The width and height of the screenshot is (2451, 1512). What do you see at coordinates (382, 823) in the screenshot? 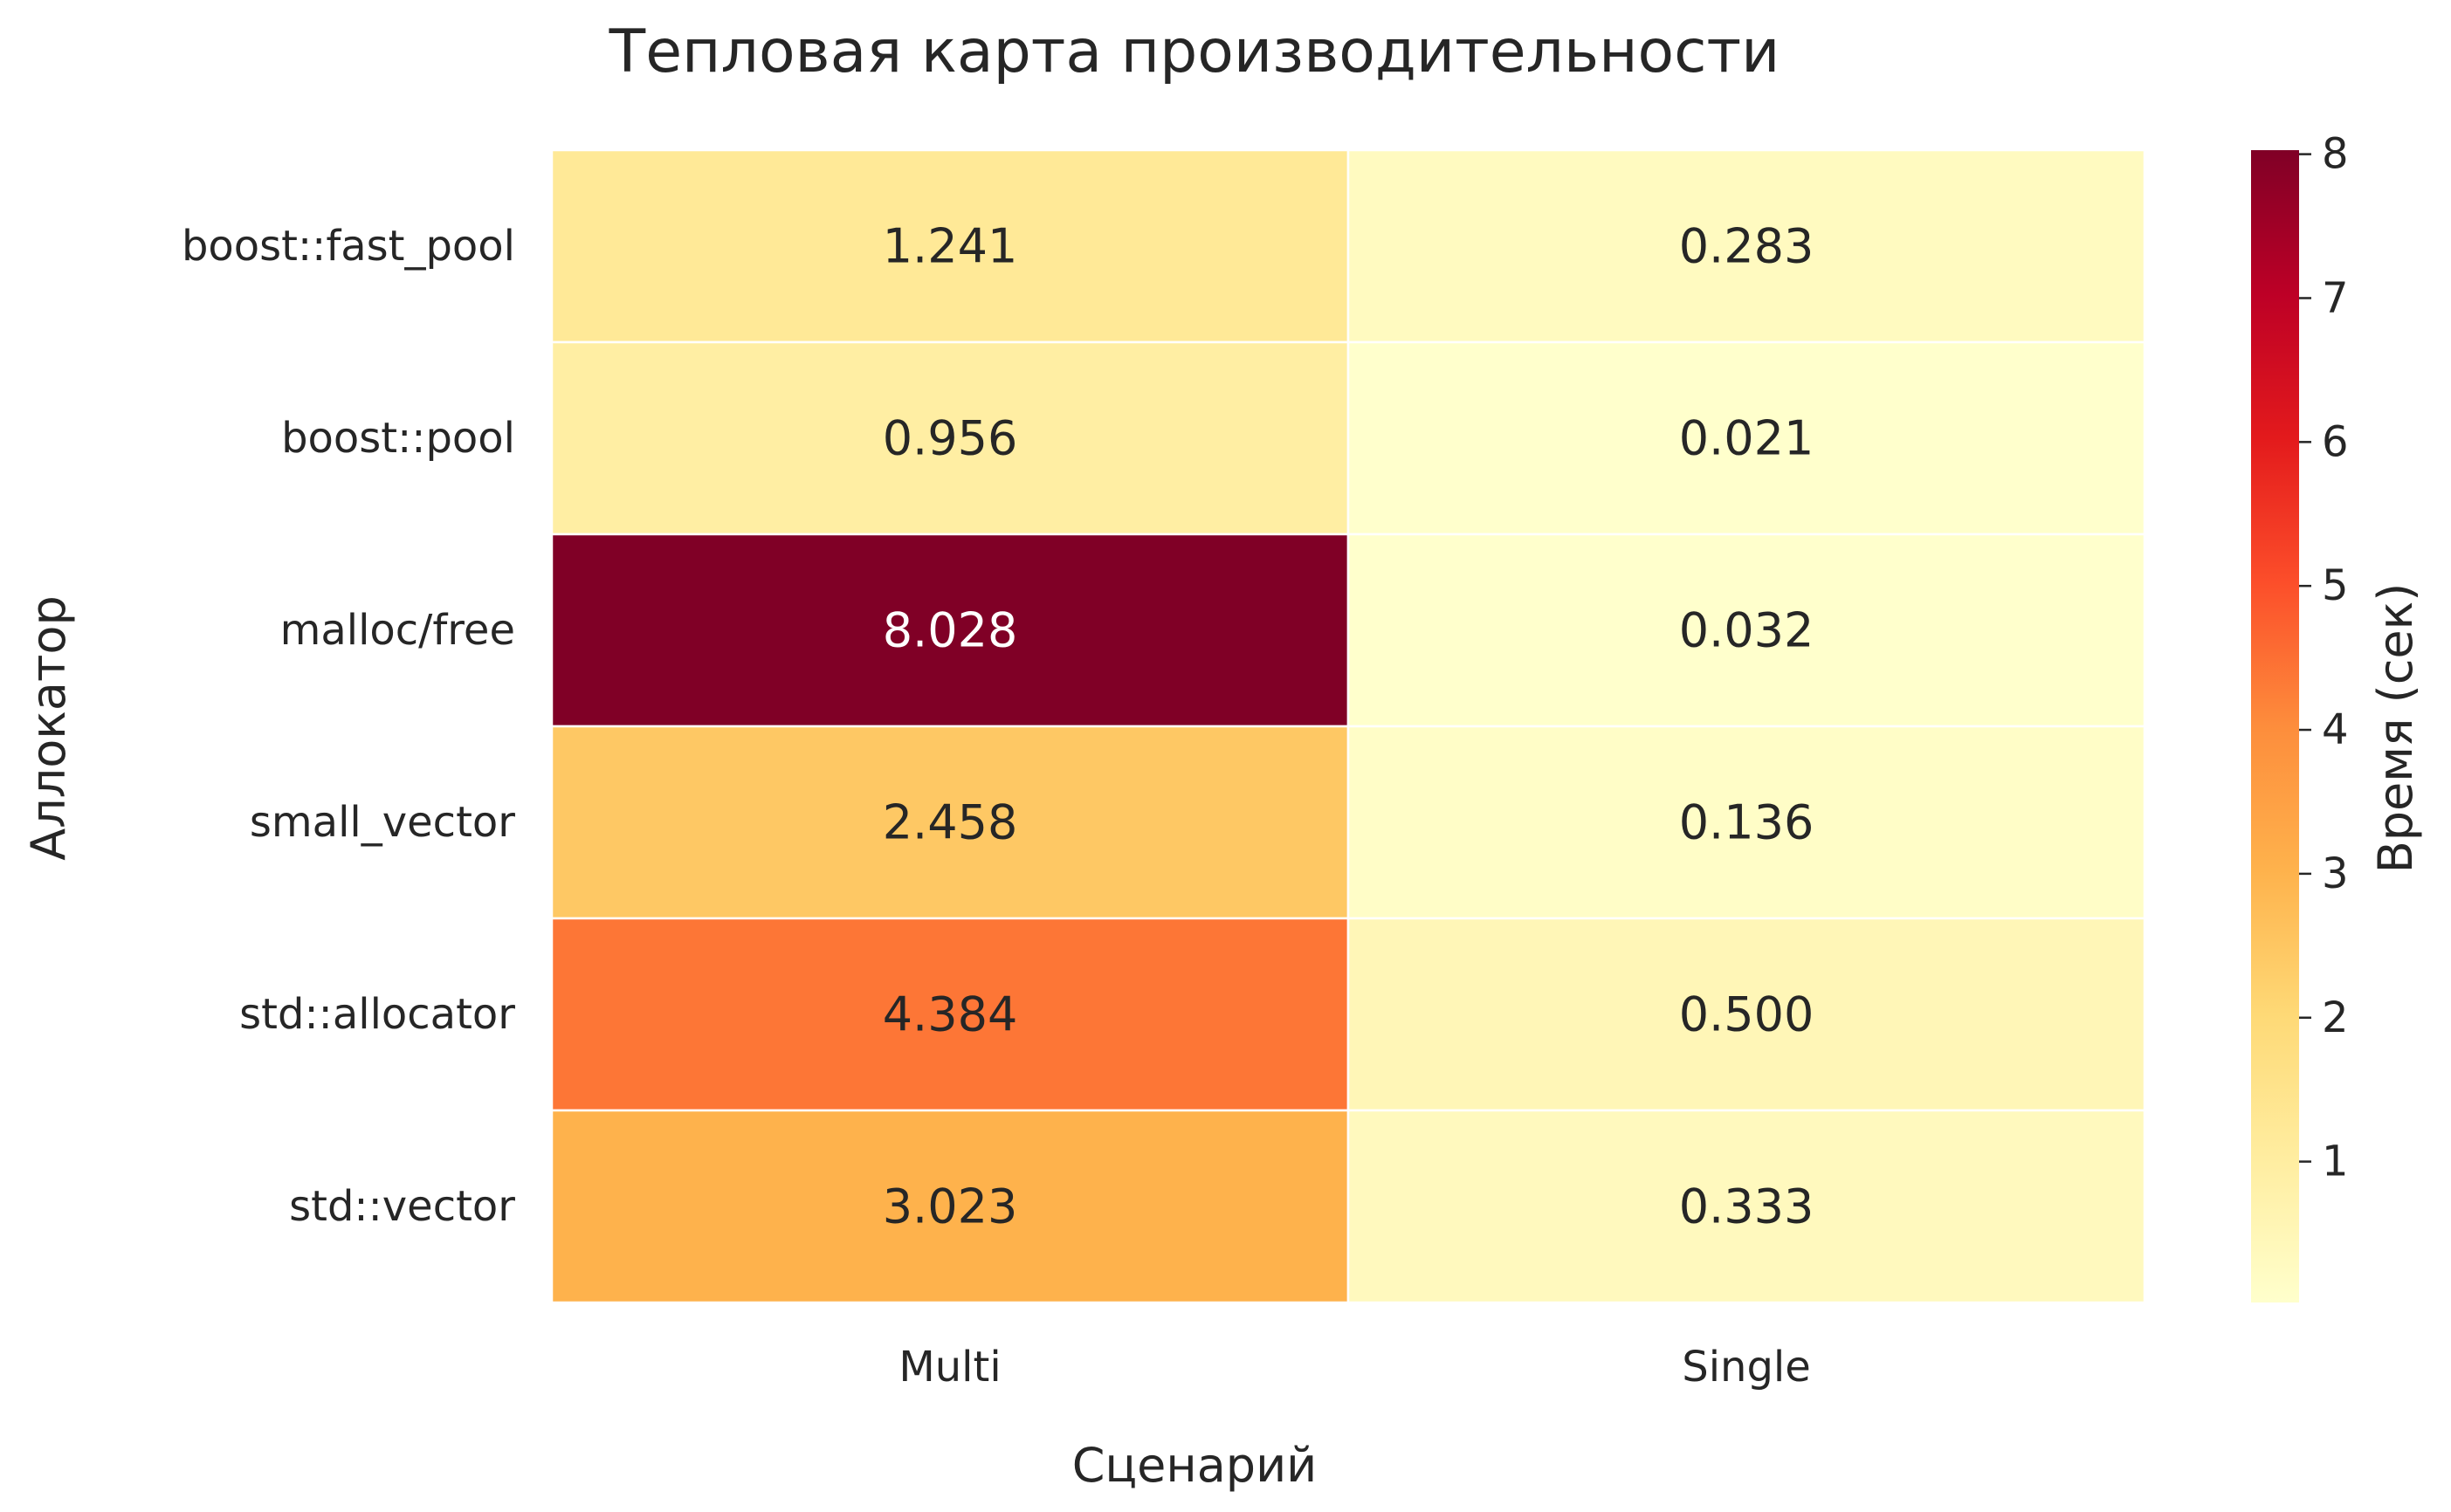
I see `y-tick-label: small_vector` at bounding box center [382, 823].